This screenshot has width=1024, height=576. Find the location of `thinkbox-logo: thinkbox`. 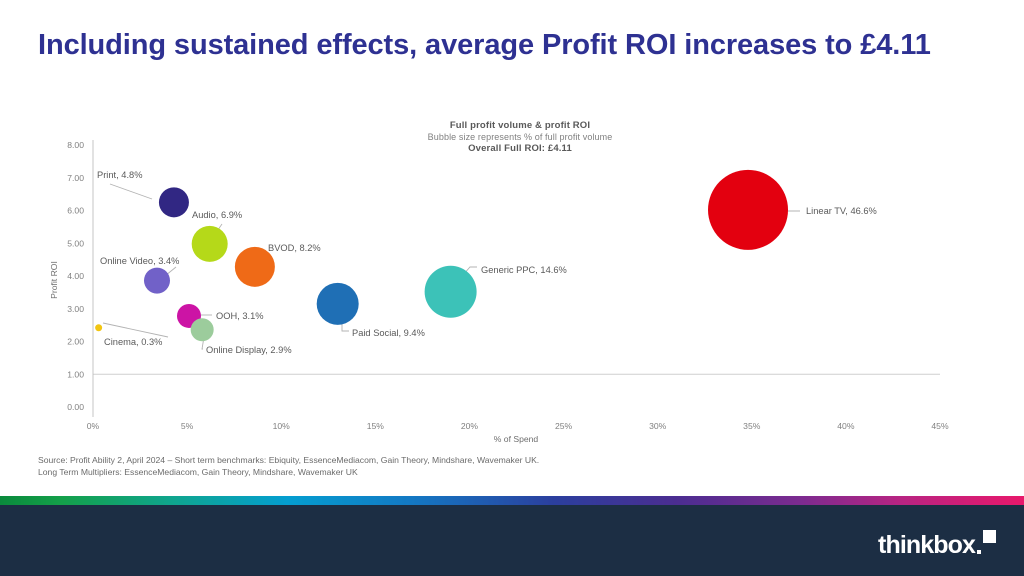

thinkbox-logo: thinkbox is located at coordinates (937, 544).